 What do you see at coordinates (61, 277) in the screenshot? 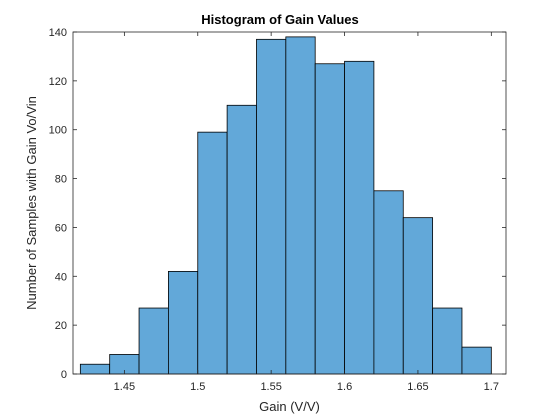
I see `y-tick-label: 40` at bounding box center [61, 277].